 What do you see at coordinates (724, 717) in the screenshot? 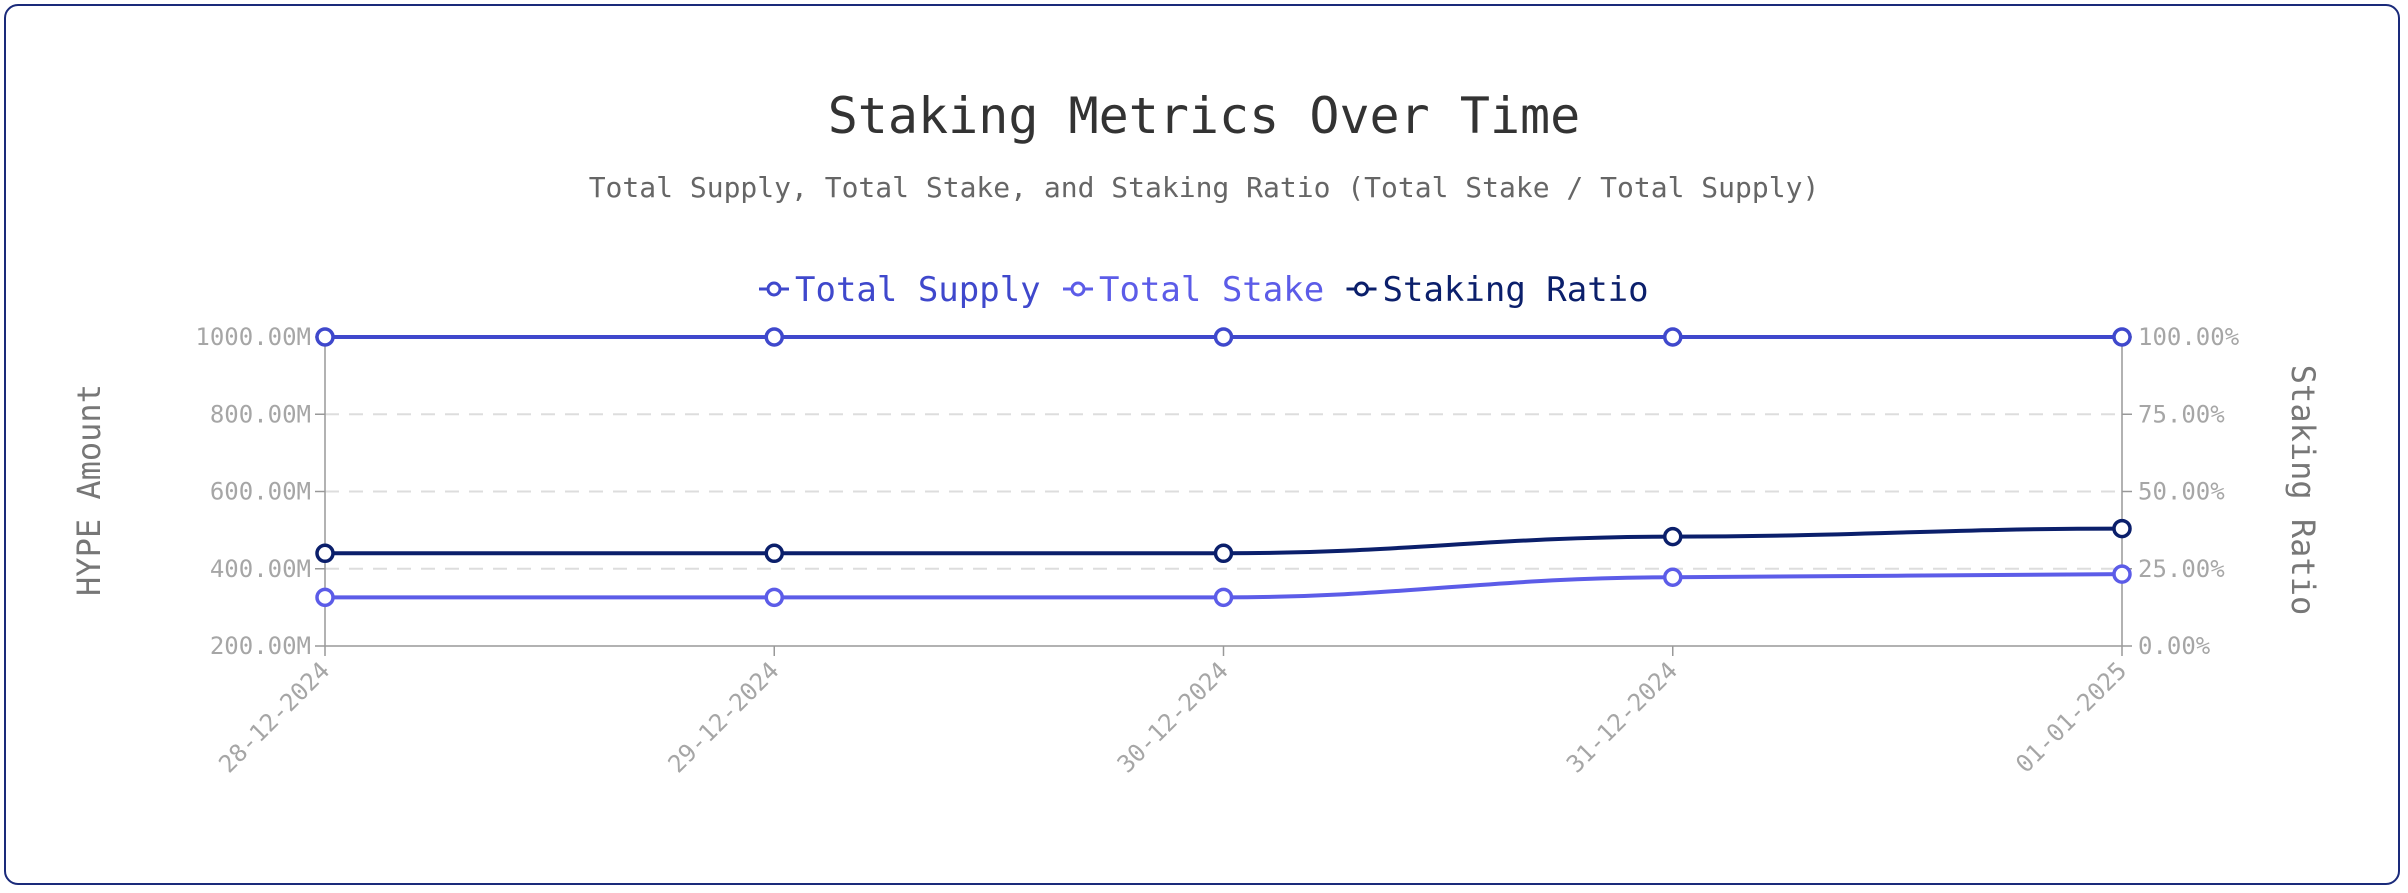
I see `x-tick-label: 29-12-2024` at bounding box center [724, 717].